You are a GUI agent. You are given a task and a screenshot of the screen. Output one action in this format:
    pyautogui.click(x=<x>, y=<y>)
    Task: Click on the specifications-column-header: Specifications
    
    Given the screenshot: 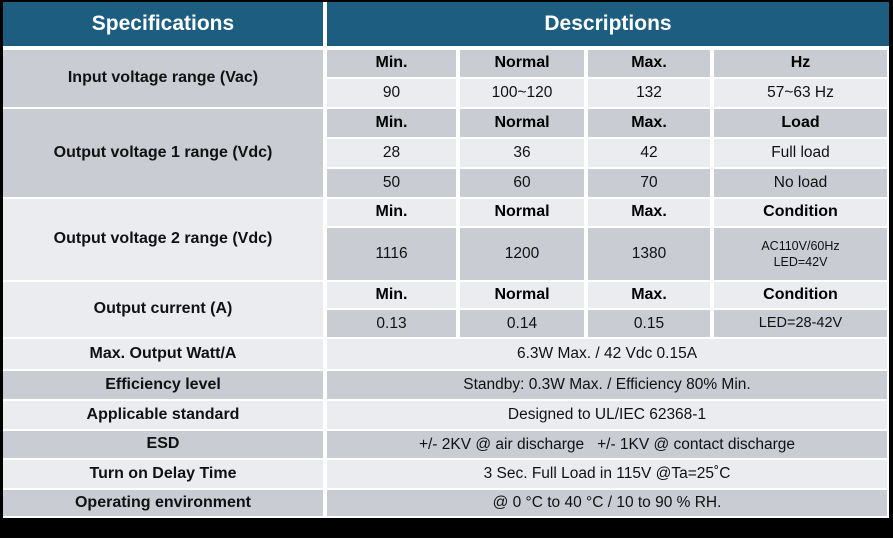 What is the action you would take?
    pyautogui.click(x=163, y=24)
    